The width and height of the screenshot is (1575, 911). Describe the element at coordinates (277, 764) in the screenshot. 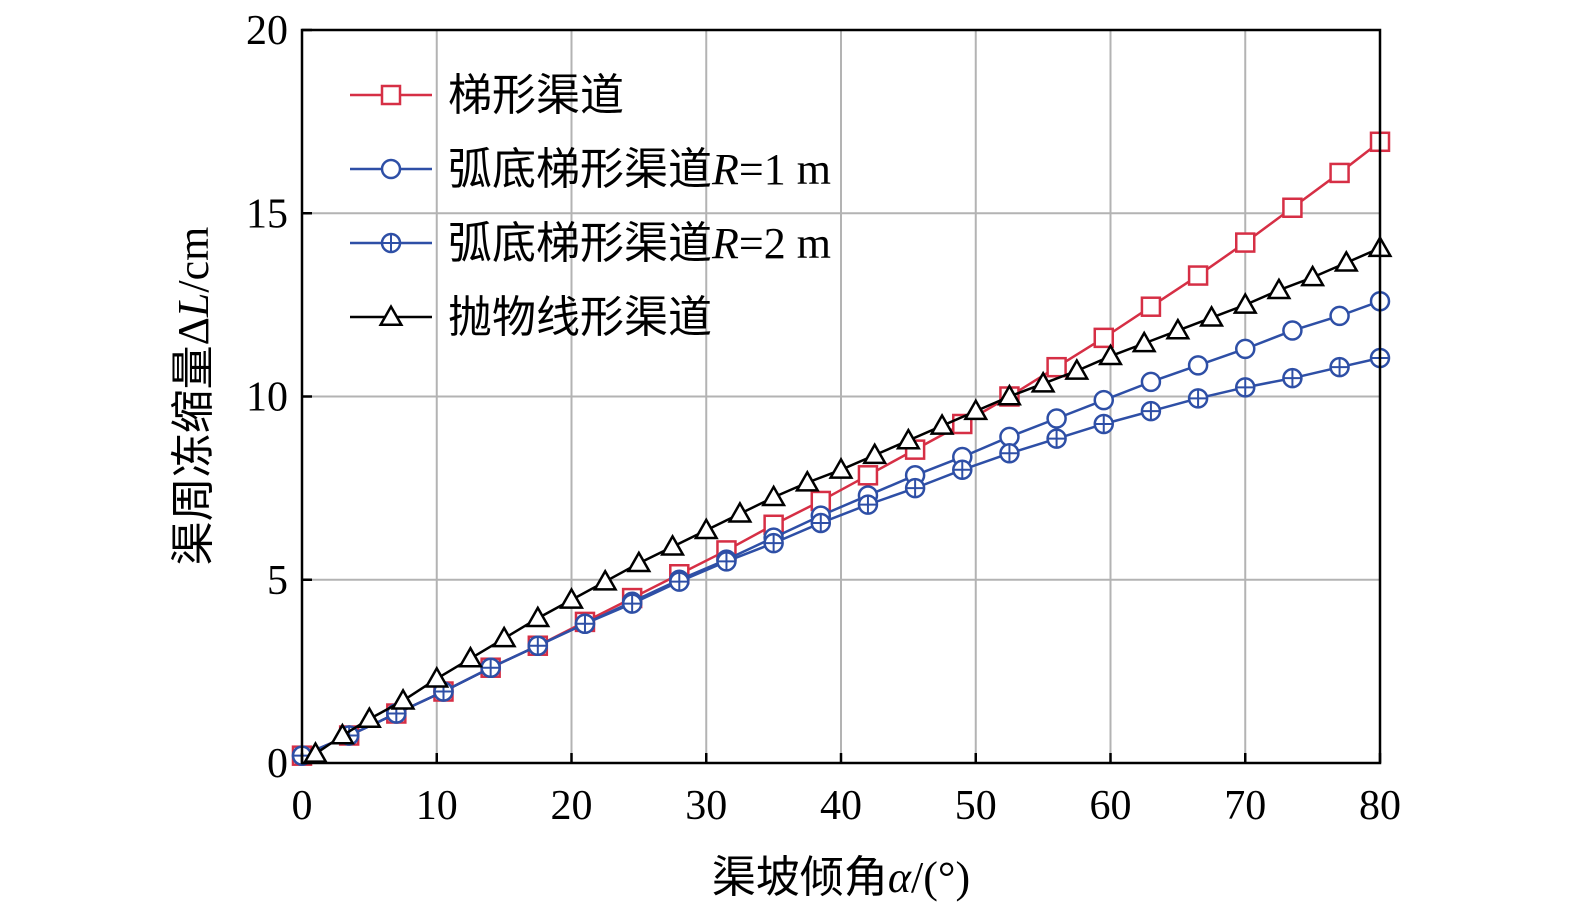

I see `y-tick-label: 0` at that location.